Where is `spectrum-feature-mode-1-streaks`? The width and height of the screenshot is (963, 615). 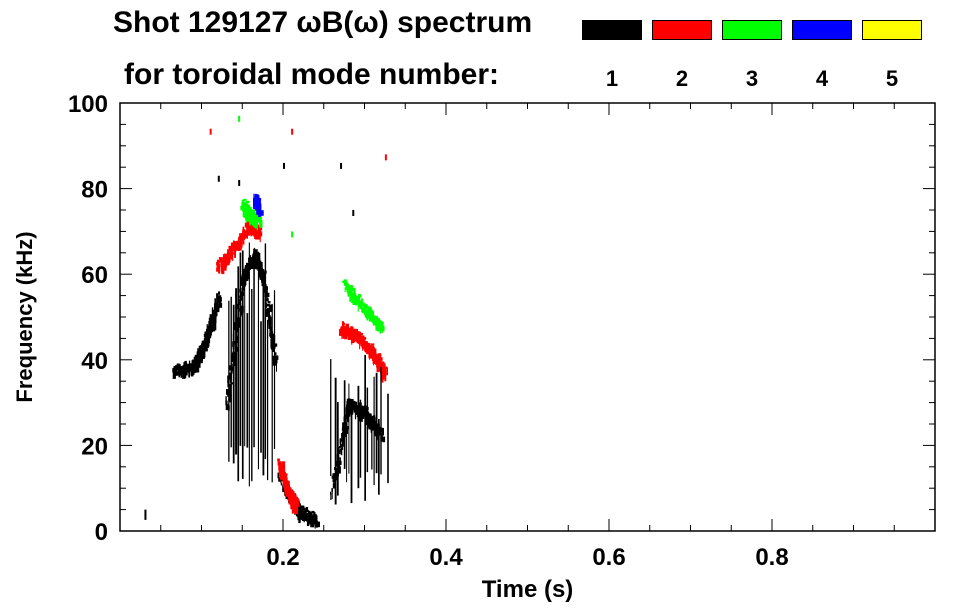 spectrum-feature-mode-1-streaks is located at coordinates (308, 373).